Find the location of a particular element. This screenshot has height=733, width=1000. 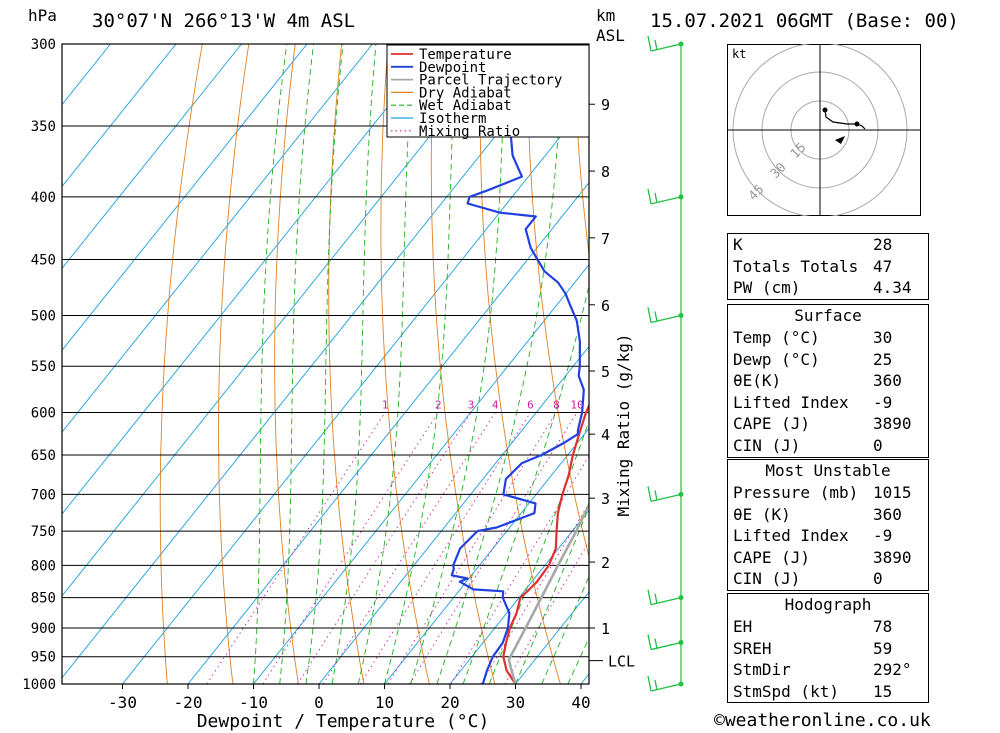

most-unstable-row: Lifted Index -9 is located at coordinates (828, 536).